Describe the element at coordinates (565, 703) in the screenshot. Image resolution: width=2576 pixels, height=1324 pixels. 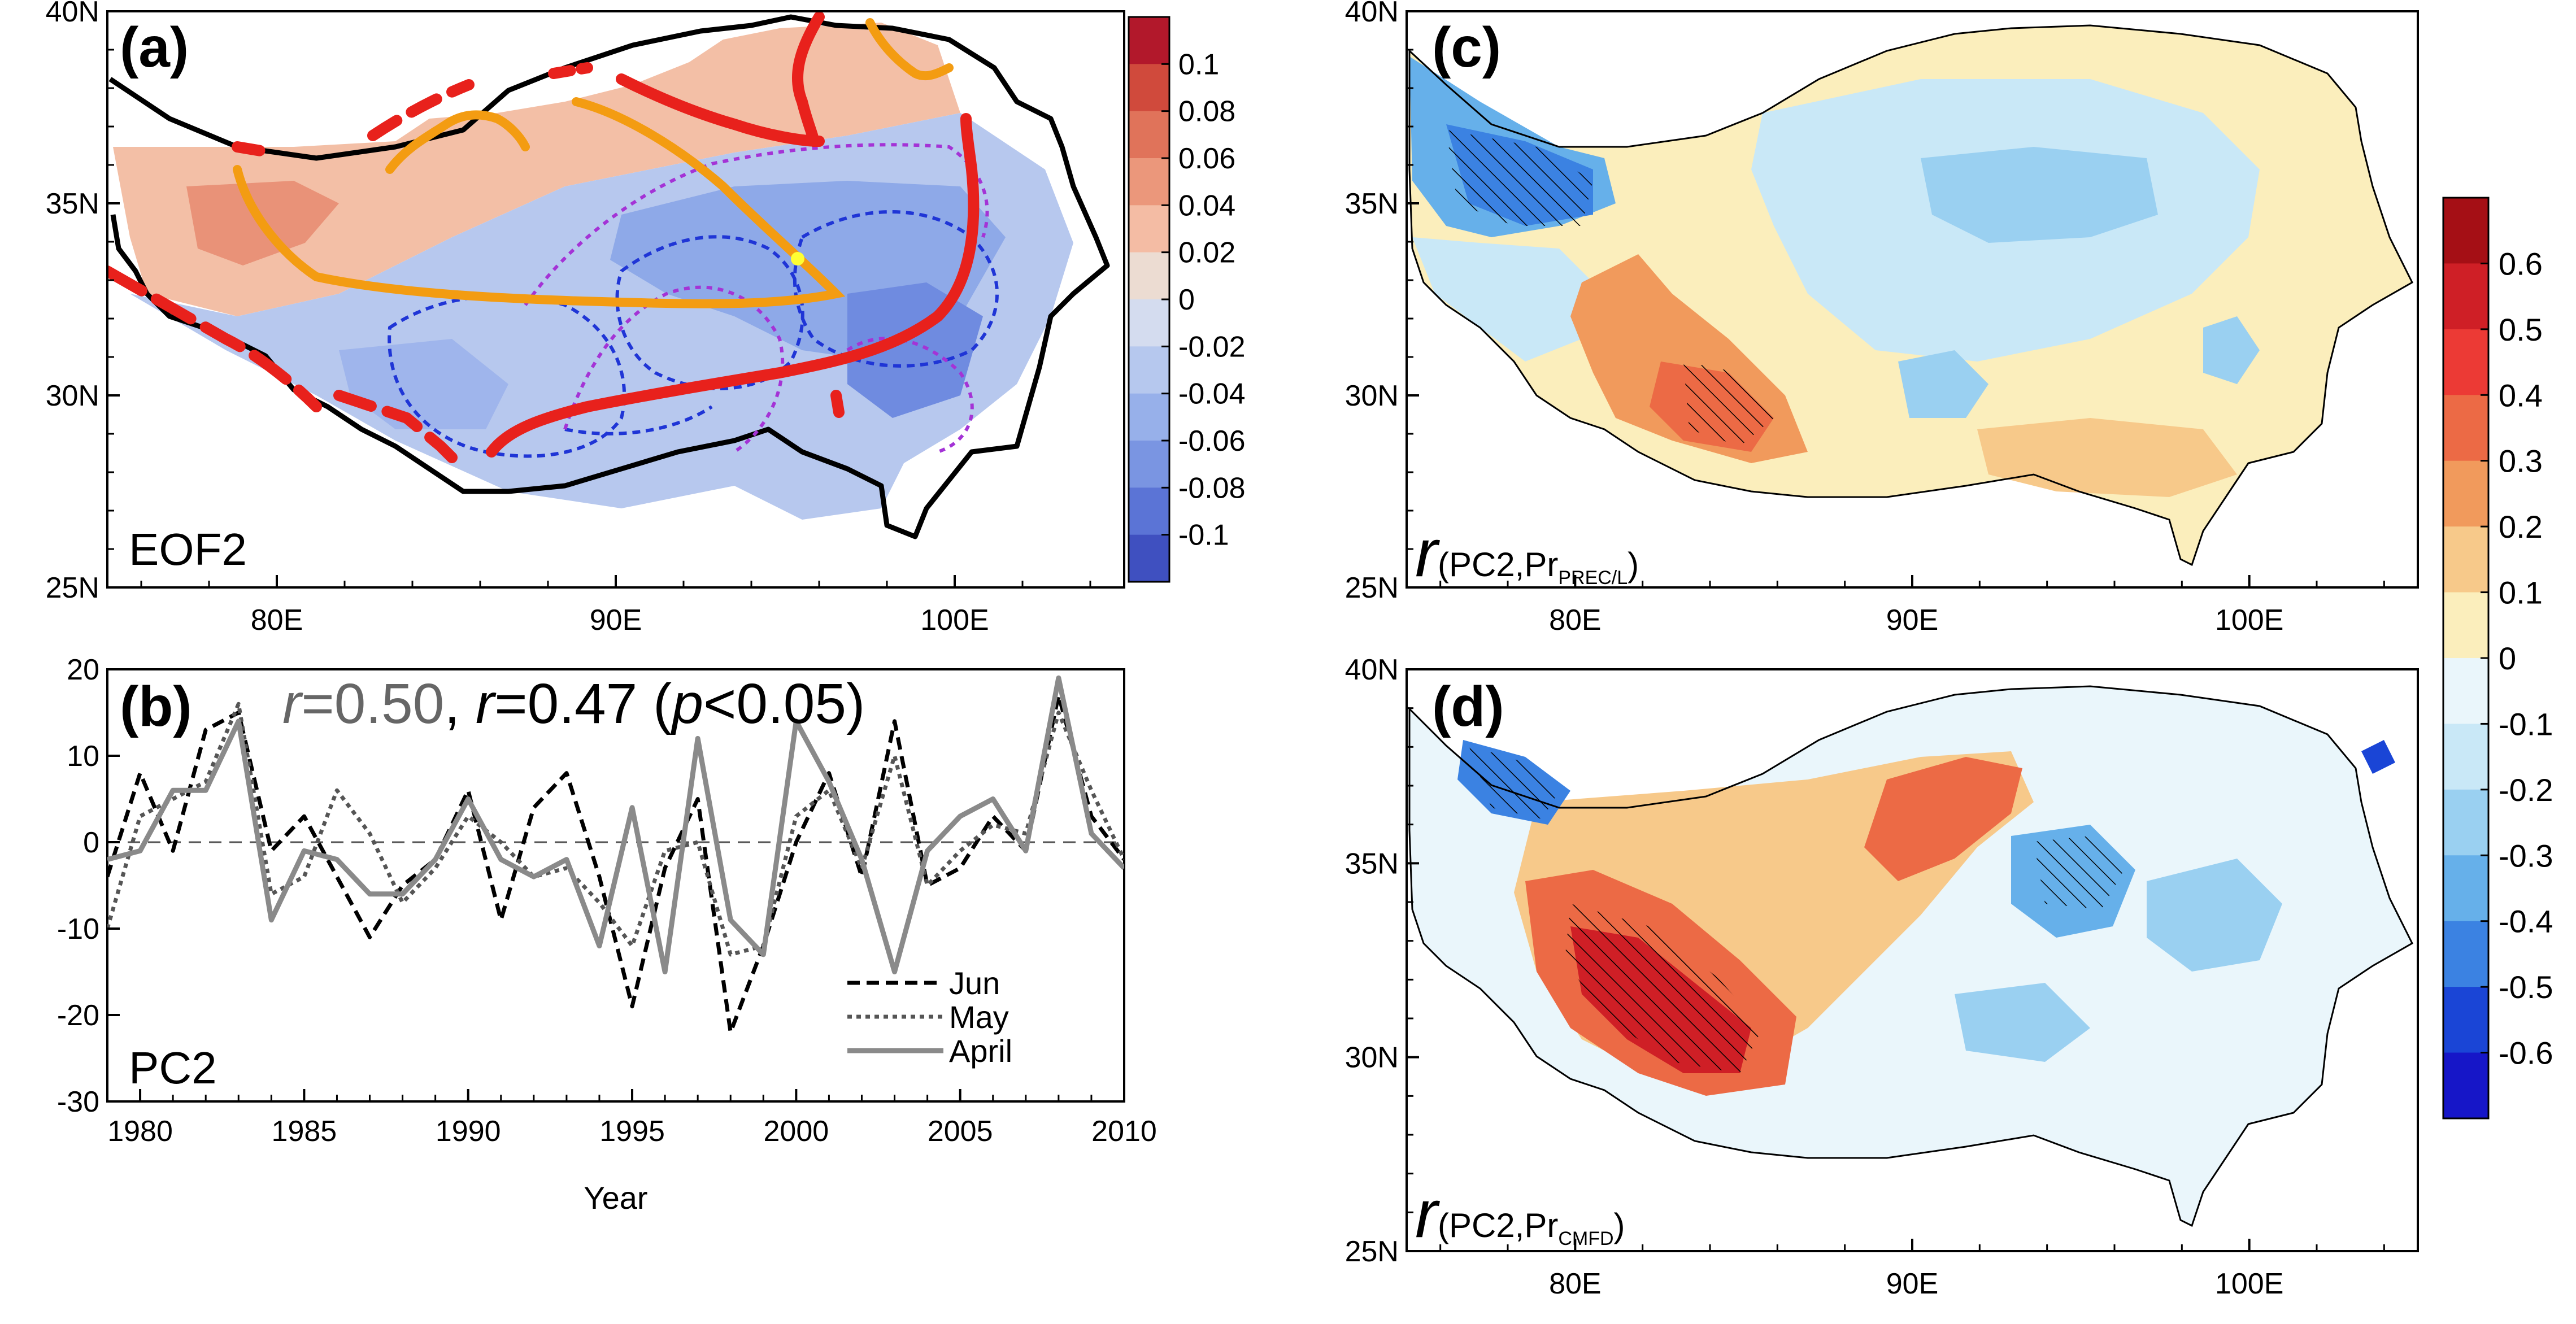
I see `r2-value: =0.47` at that location.